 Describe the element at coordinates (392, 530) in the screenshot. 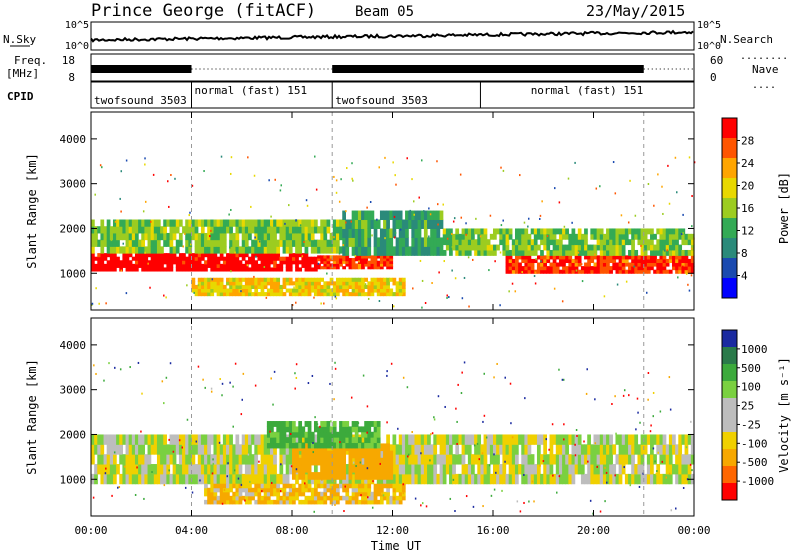

I see `xtick-label: 12:00` at that location.